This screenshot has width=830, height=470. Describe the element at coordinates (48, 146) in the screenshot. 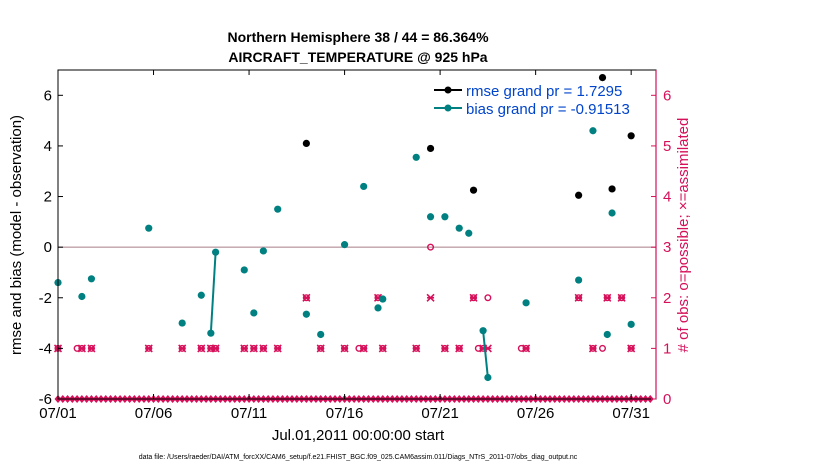

I see `y-left-tick-label: 4` at that location.